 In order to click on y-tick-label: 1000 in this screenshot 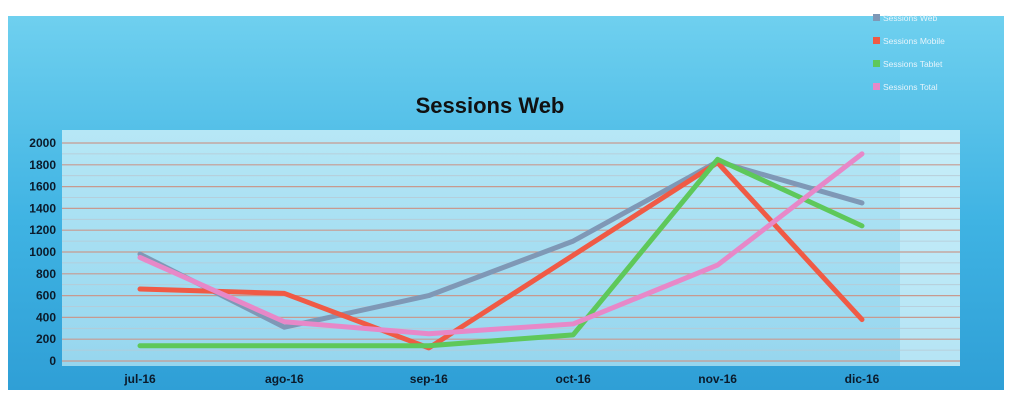, I will do `click(42, 252)`.